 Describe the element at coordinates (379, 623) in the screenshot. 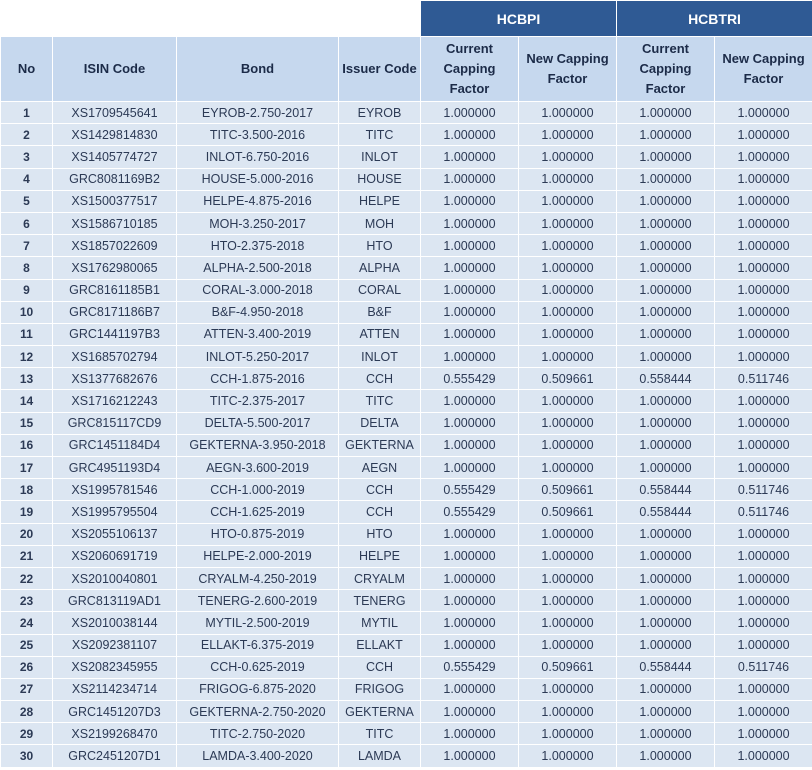

I see `table-cell: MYTIL` at that location.